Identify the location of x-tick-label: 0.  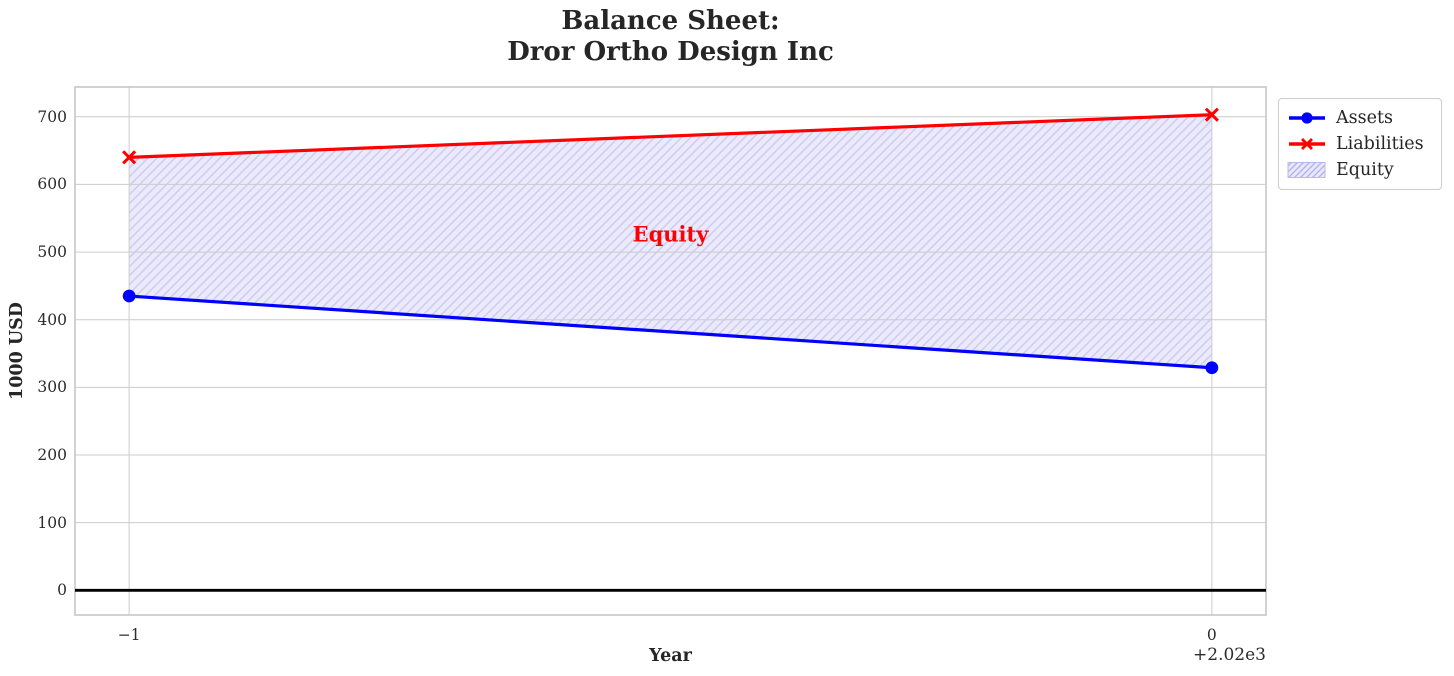
(1211, 635).